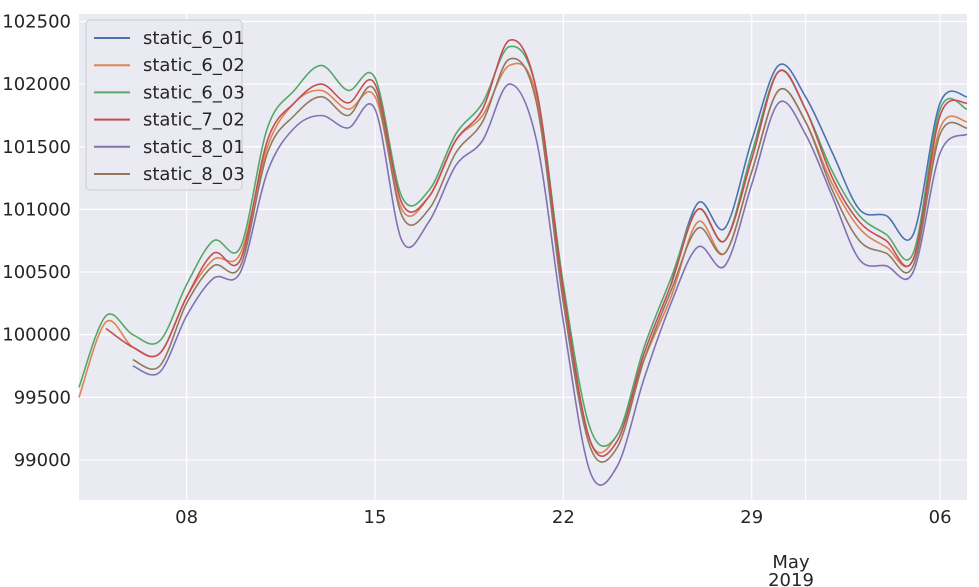  I want to click on x-year-label: 2019, so click(791, 578).